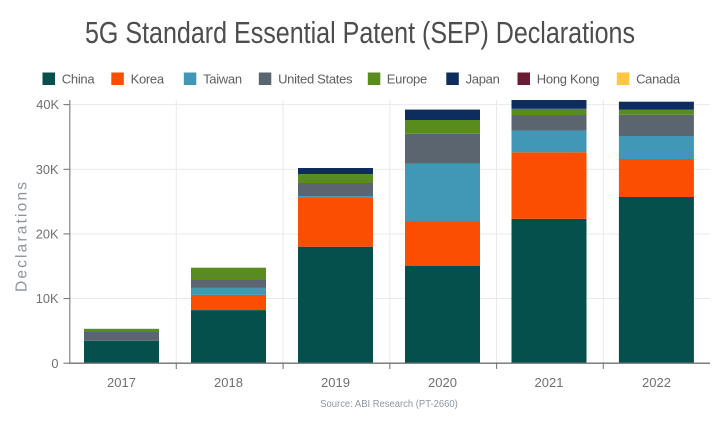  Describe the element at coordinates (228, 382) in the screenshot. I see `svg-text: 2018` at that location.